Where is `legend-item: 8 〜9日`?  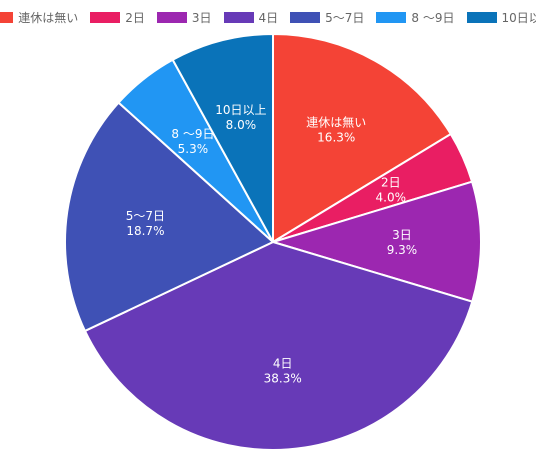
legend-item: 8 〜9日 is located at coordinates (415, 17).